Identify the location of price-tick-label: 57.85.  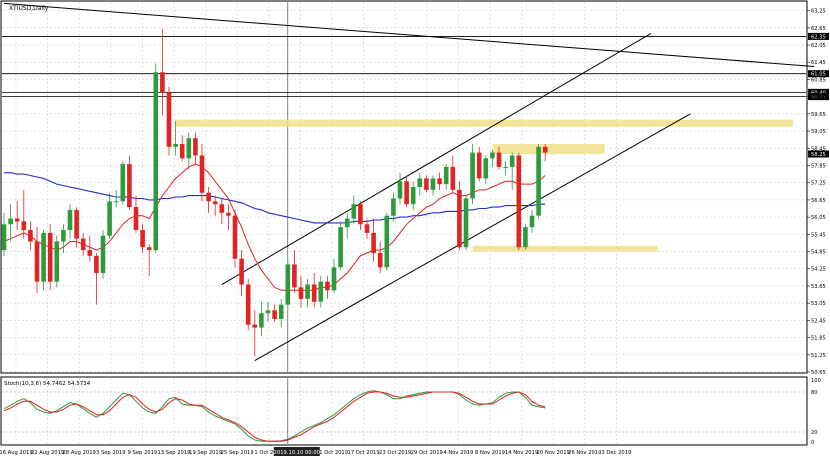
(818, 166).